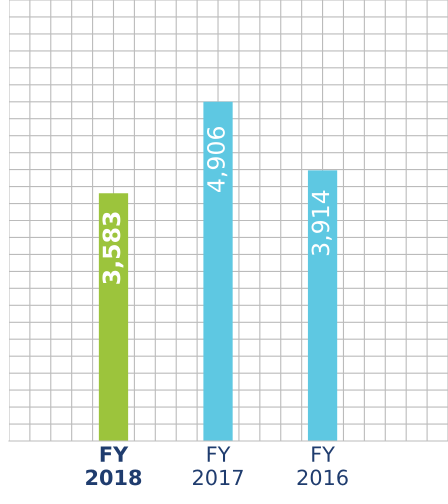  What do you see at coordinates (113, 248) in the screenshot?
I see `data-label: 3,583` at bounding box center [113, 248].